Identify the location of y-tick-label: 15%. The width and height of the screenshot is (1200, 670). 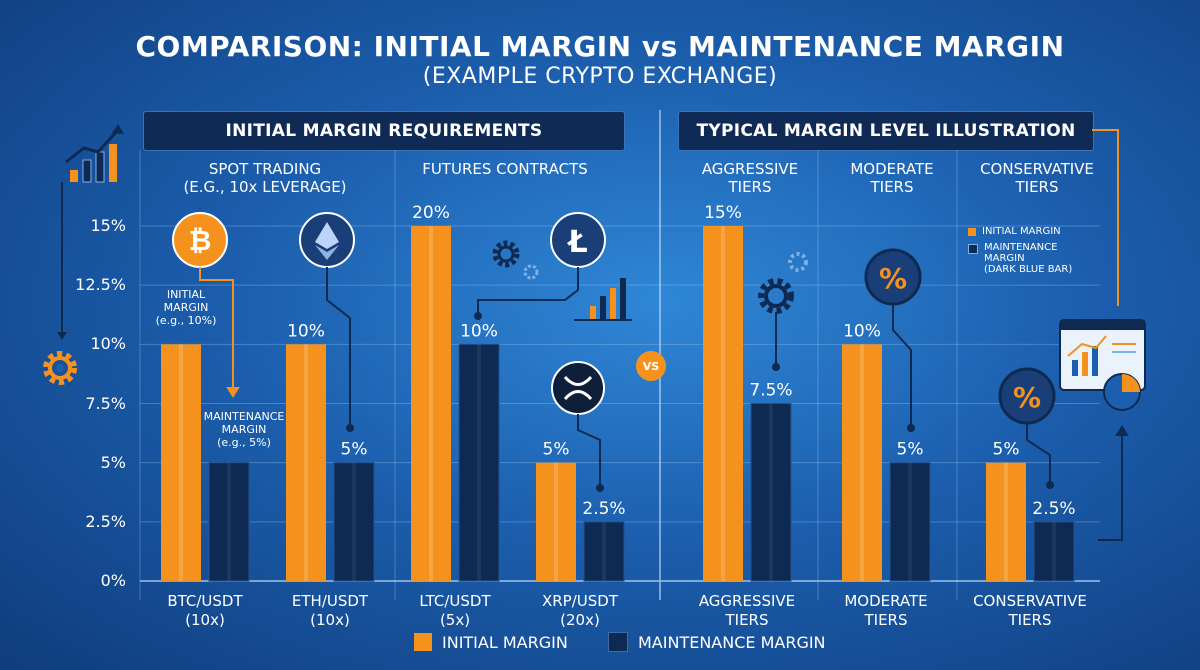
(108, 225).